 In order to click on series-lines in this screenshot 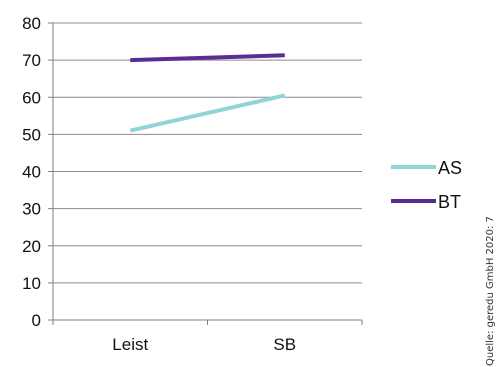, I will do `click(207, 93)`.